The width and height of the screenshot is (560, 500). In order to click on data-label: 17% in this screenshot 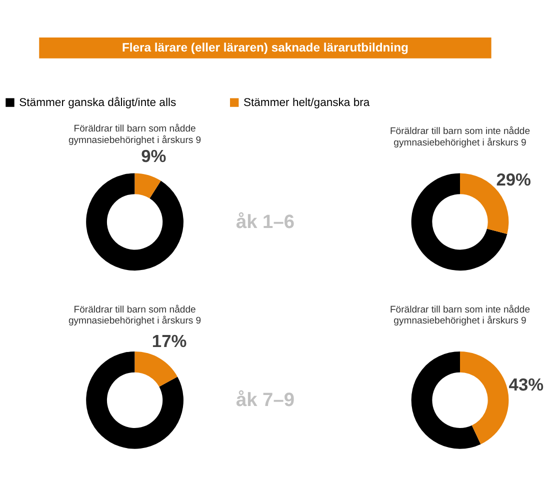, I will do `click(169, 340)`.